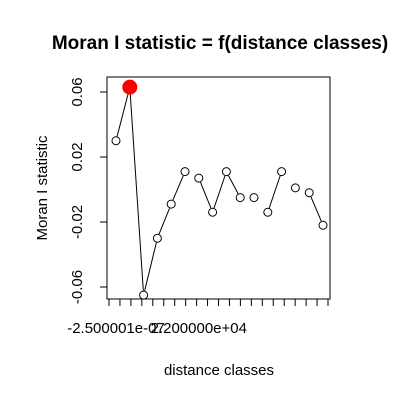 This screenshot has width=400, height=400. Describe the element at coordinates (88, 190) in the screenshot. I see `y-axis: 0.06 0.02 -0.02 -0.06` at that location.